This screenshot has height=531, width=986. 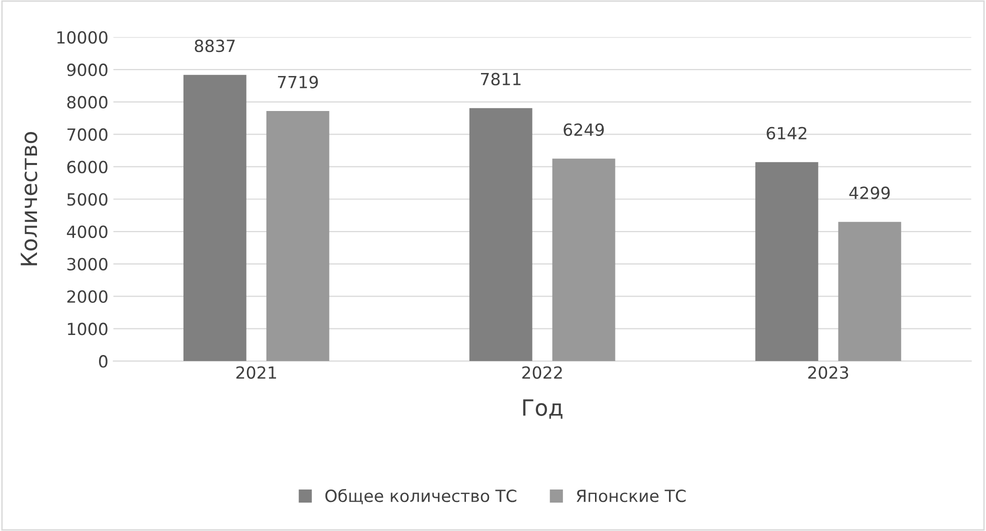 I want to click on x-tick-label: 2021, so click(x=256, y=372).